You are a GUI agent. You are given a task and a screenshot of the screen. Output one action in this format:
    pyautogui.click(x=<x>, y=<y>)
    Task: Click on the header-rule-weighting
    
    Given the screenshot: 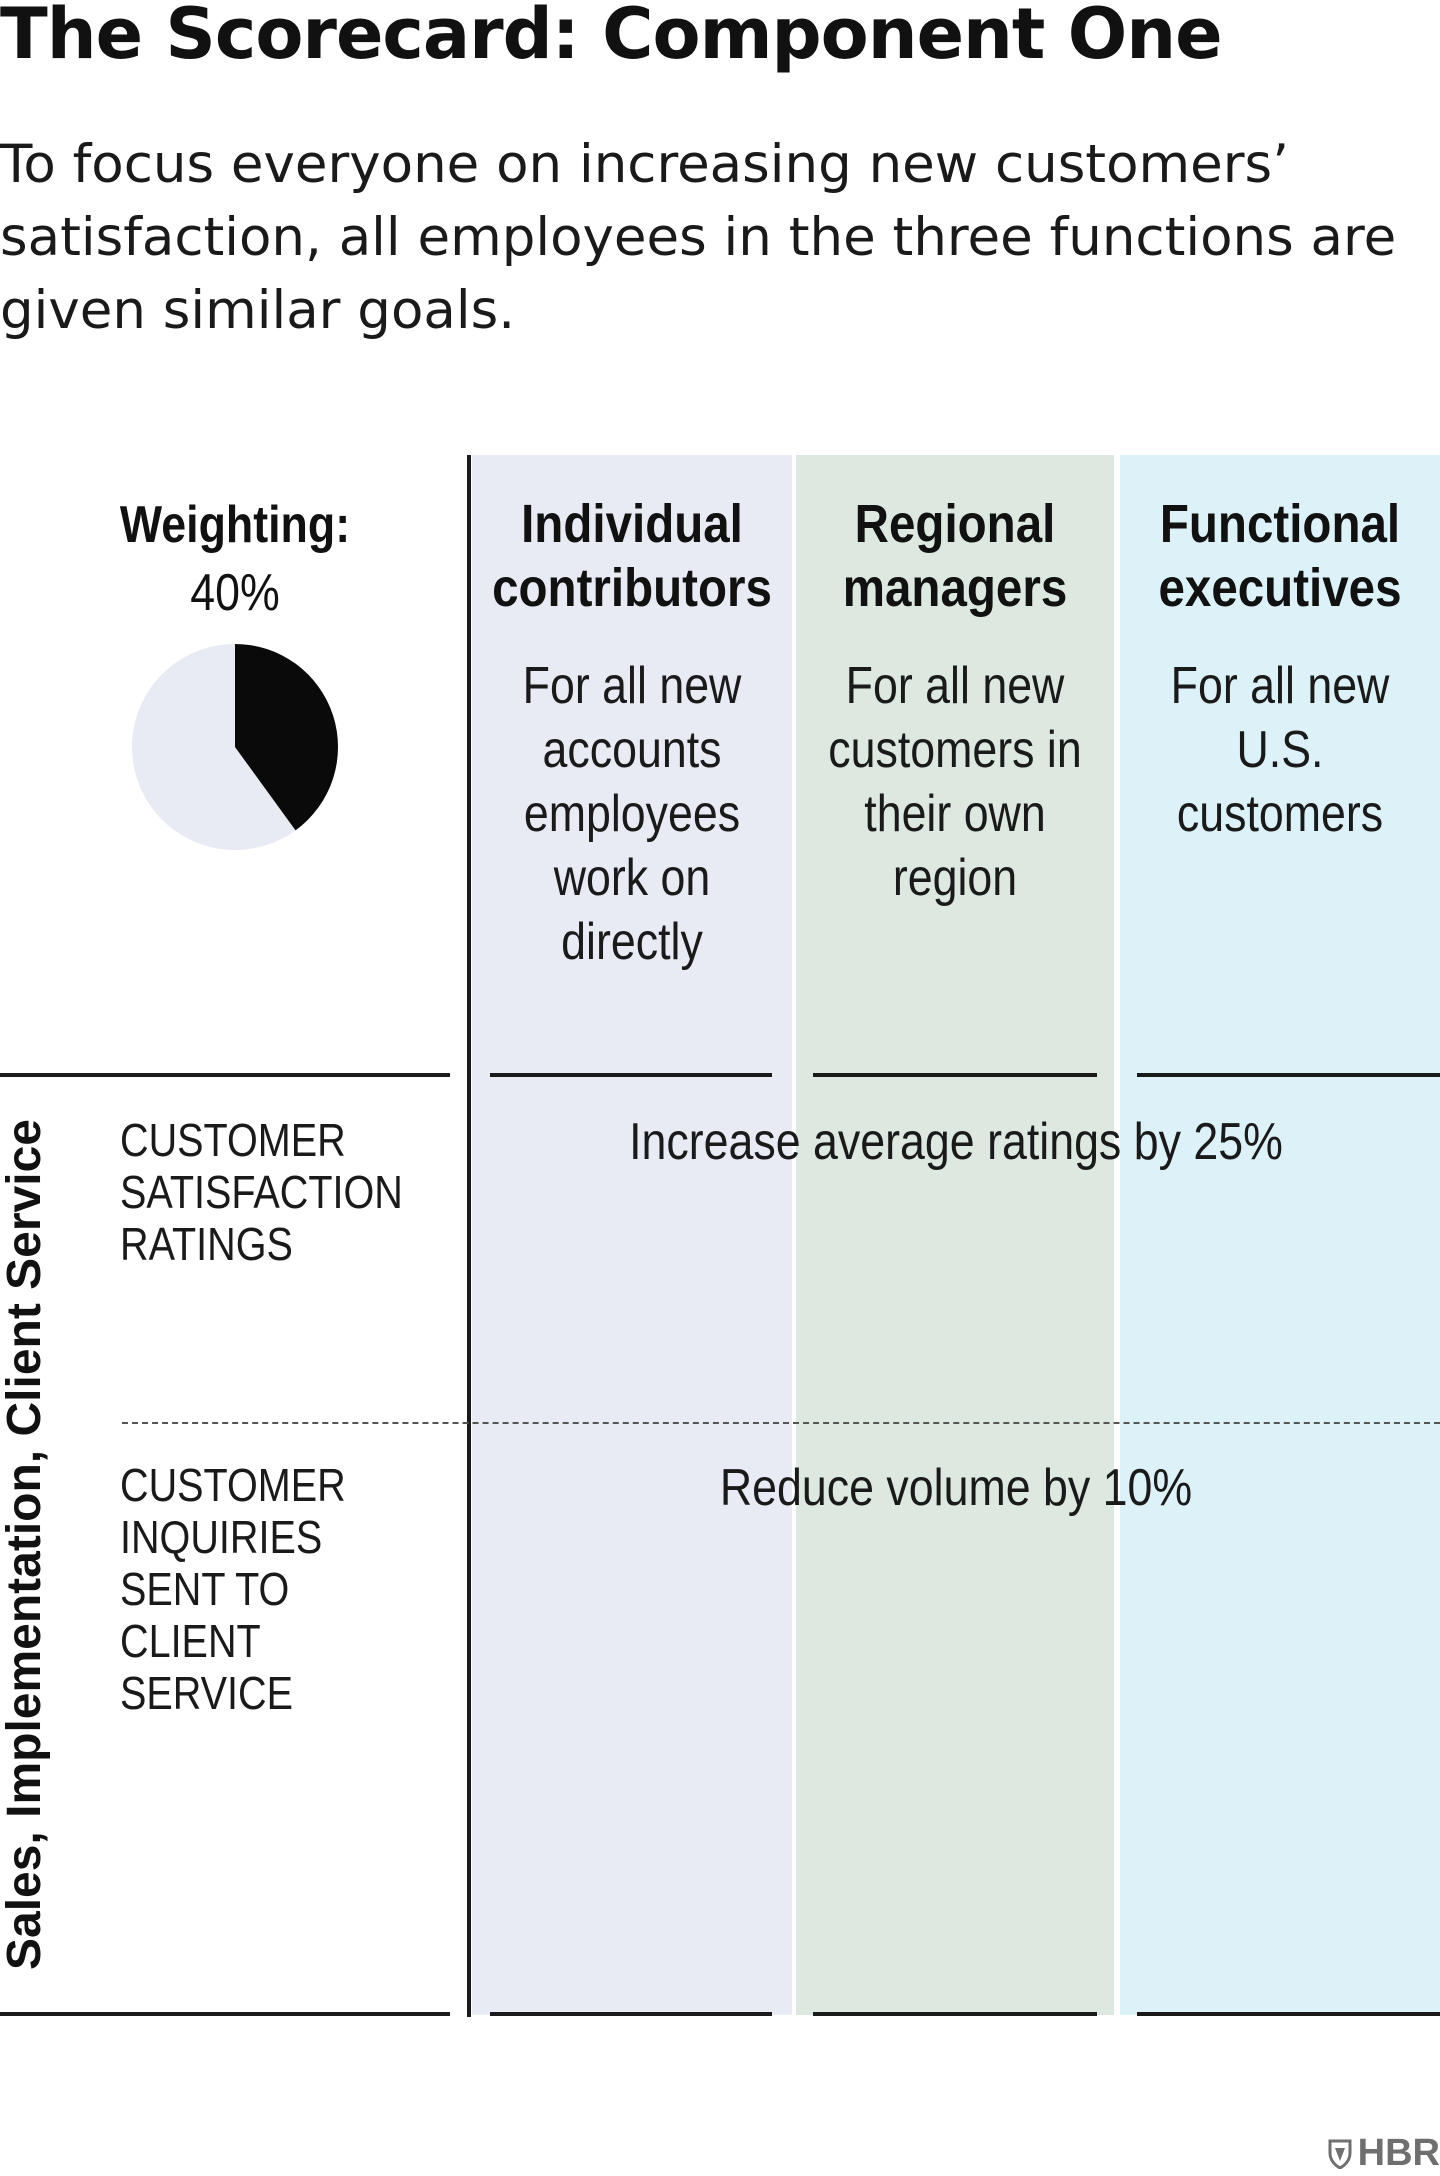 What is the action you would take?
    pyautogui.click(x=225, y=1075)
    